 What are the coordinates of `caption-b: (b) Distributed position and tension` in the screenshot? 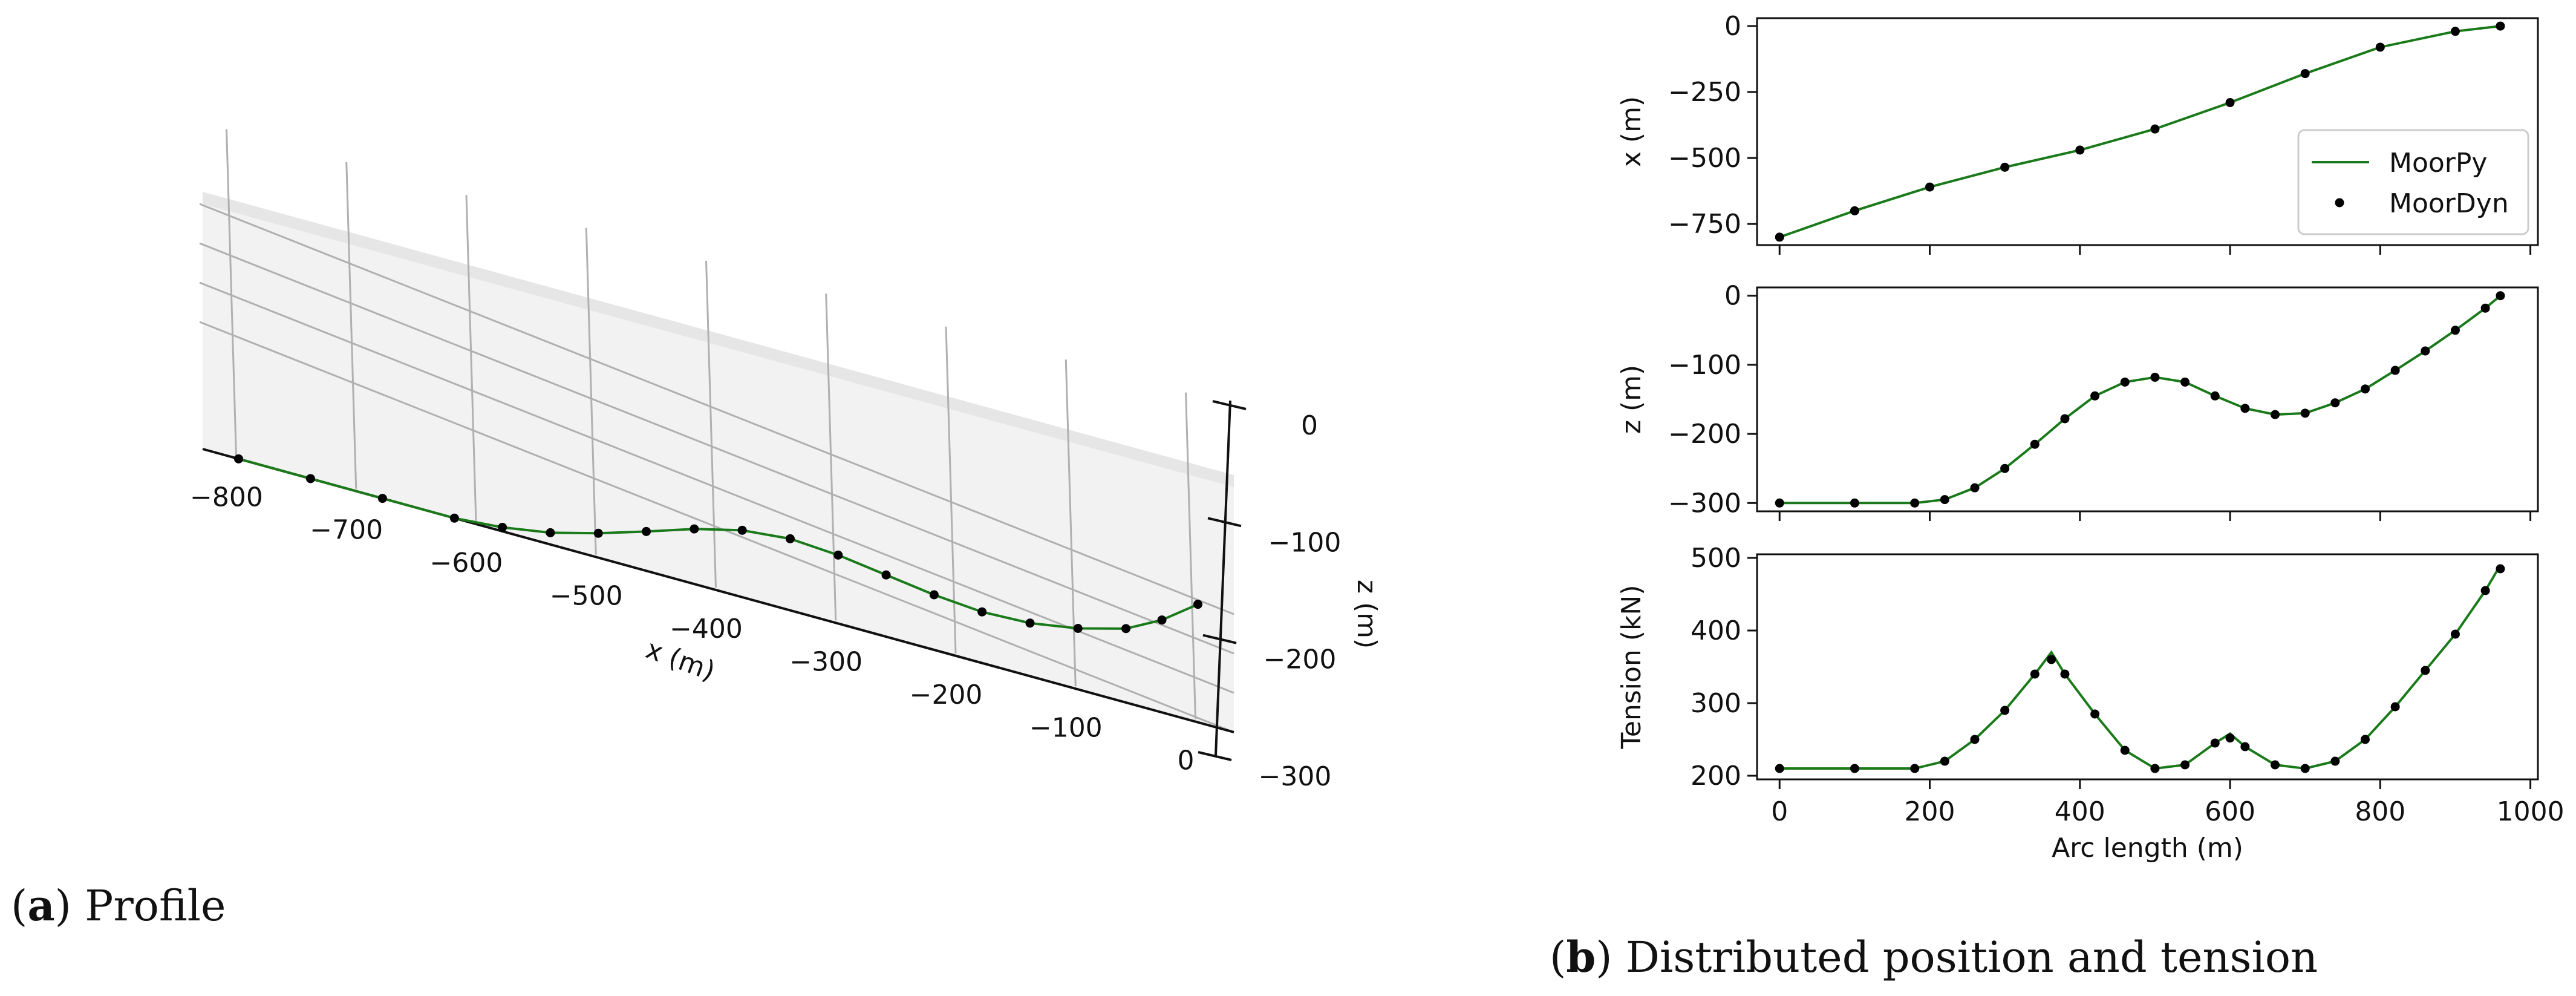 It's located at (1934, 957).